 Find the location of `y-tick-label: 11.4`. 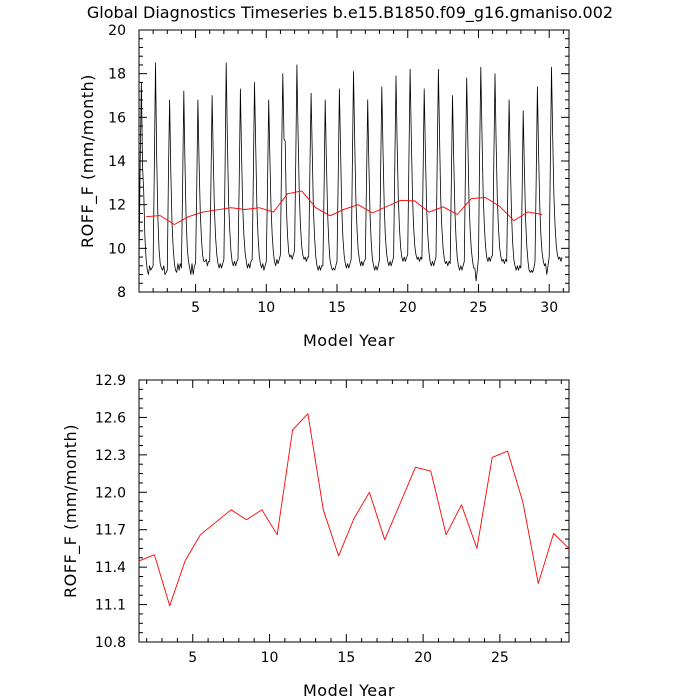

y-tick-label: 11.4 is located at coordinates (110, 568).